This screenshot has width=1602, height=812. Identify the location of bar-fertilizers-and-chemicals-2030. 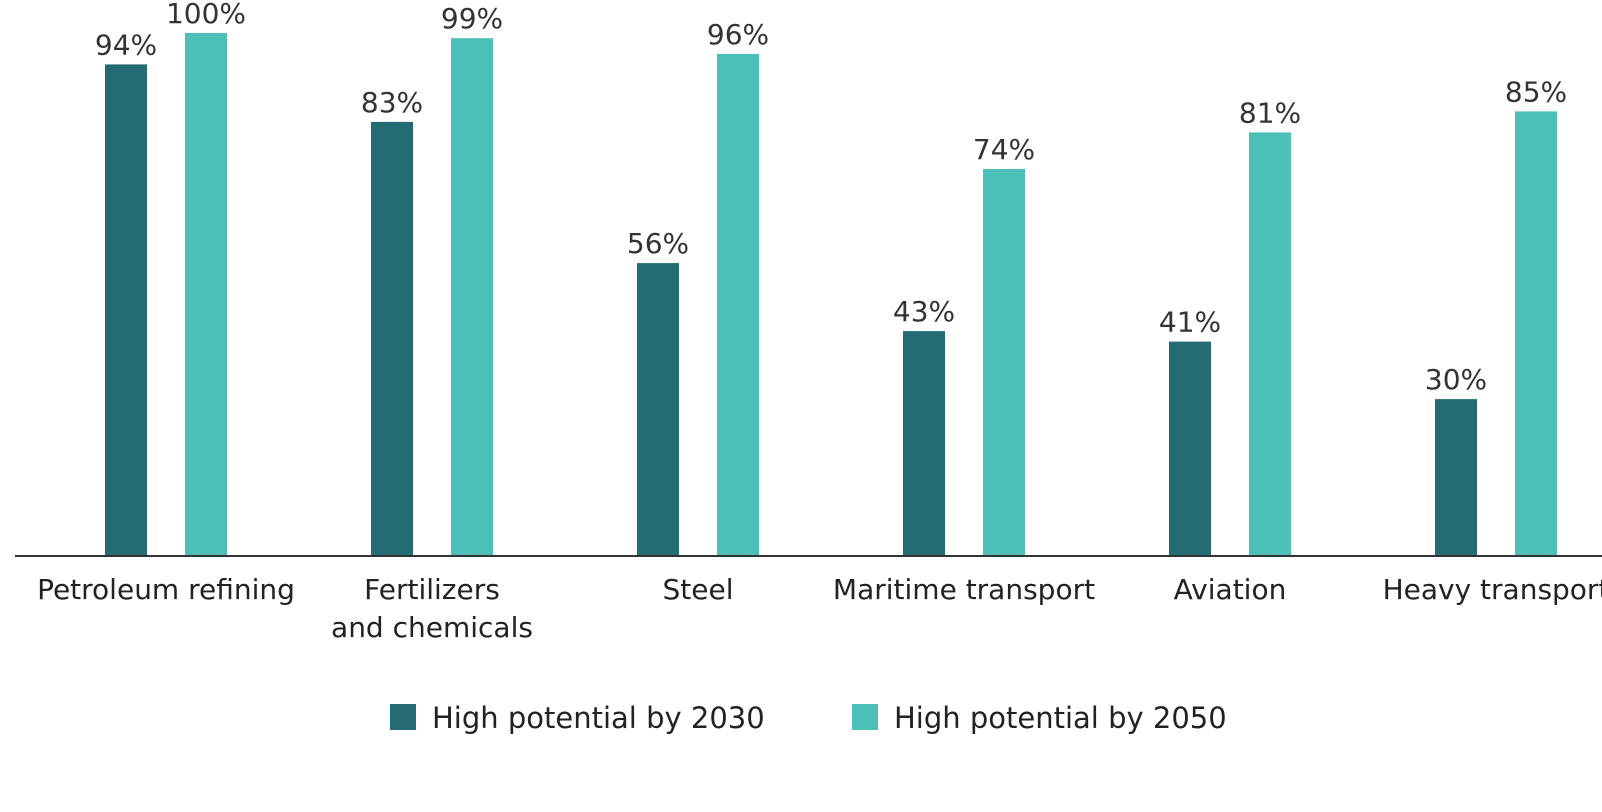
(392, 339).